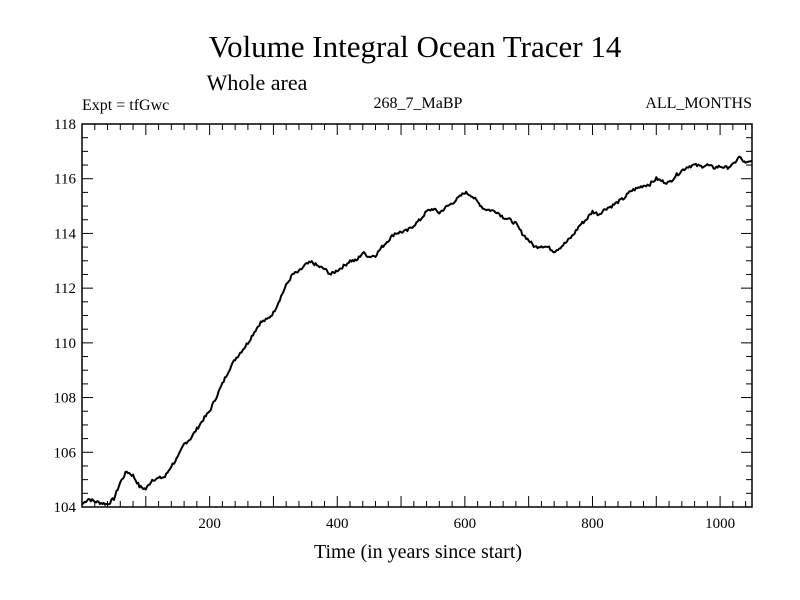  I want to click on y-tick-label: 114, so click(65, 234).